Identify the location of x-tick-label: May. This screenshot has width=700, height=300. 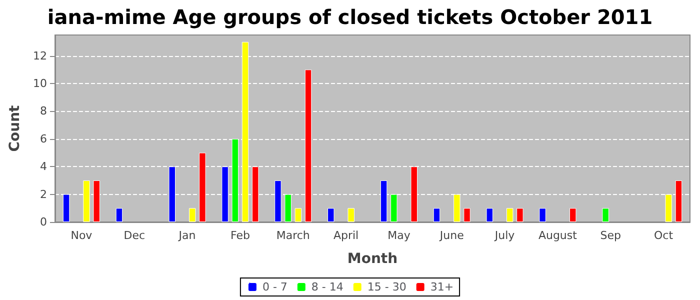
(399, 235).